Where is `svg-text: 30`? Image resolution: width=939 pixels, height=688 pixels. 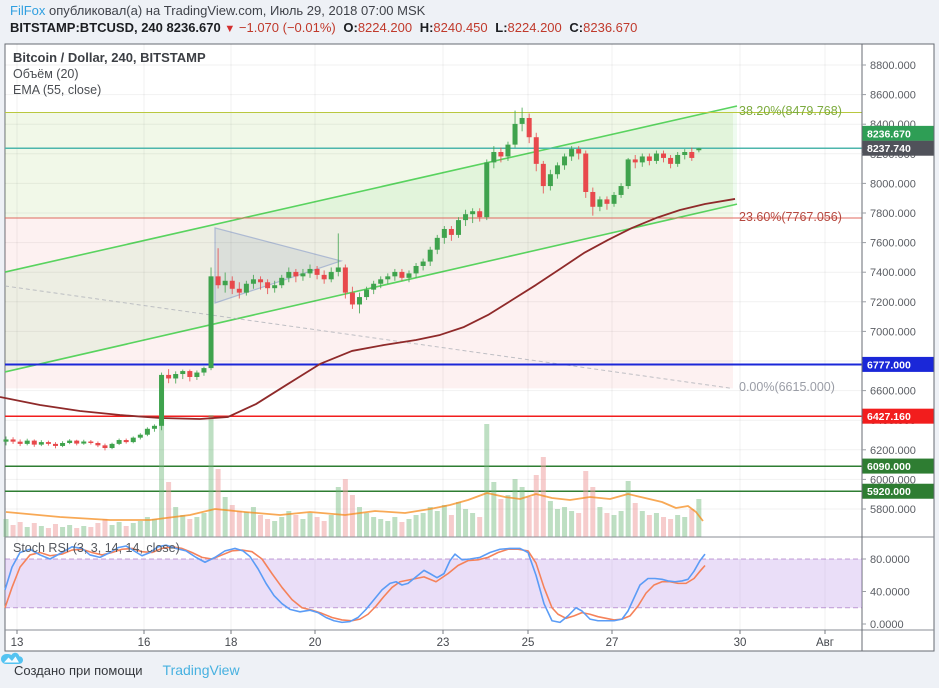 svg-text: 30 is located at coordinates (740, 643).